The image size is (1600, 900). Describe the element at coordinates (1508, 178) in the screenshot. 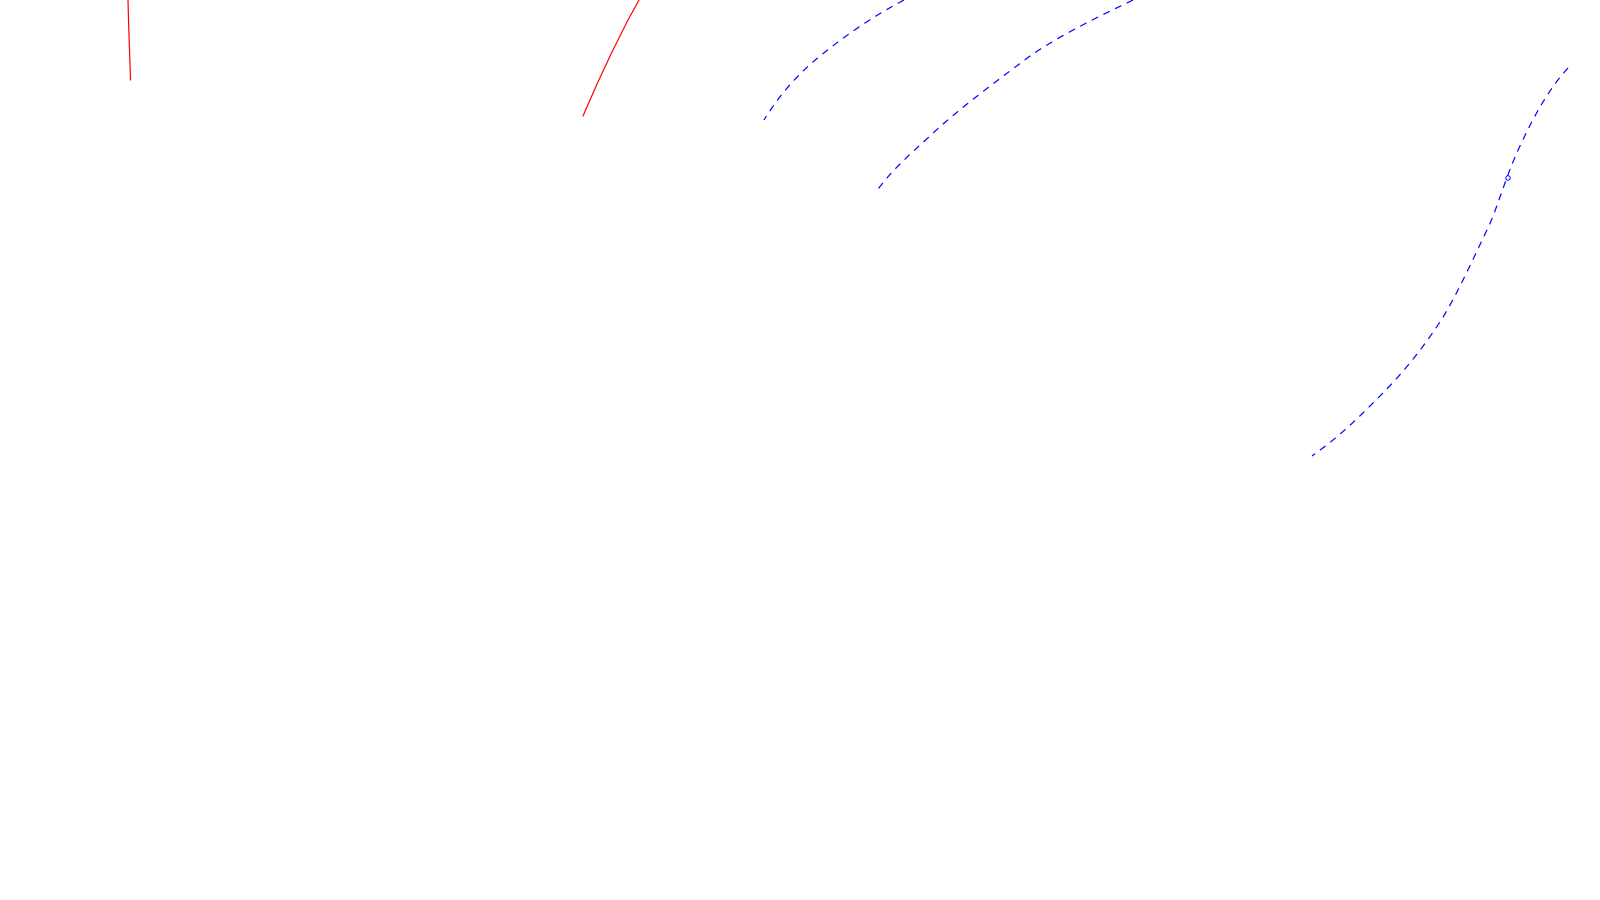

I see `blue-dashed-stroke-vertex-marker` at that location.